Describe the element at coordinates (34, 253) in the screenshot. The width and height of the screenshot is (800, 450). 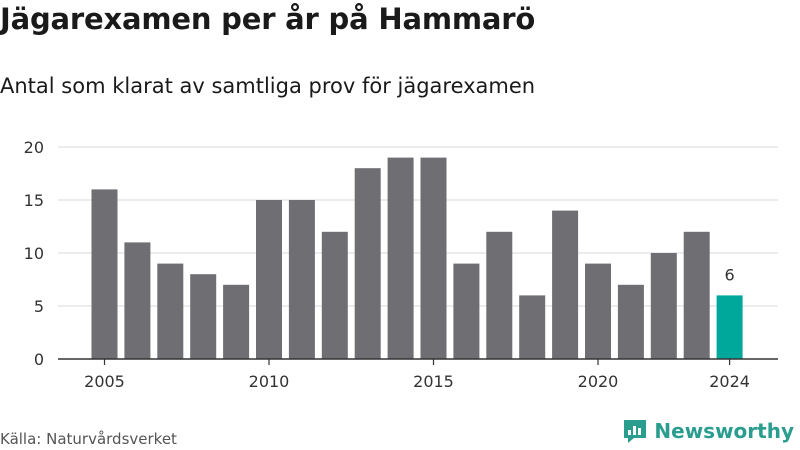
I see `y-tick-label: 10` at that location.